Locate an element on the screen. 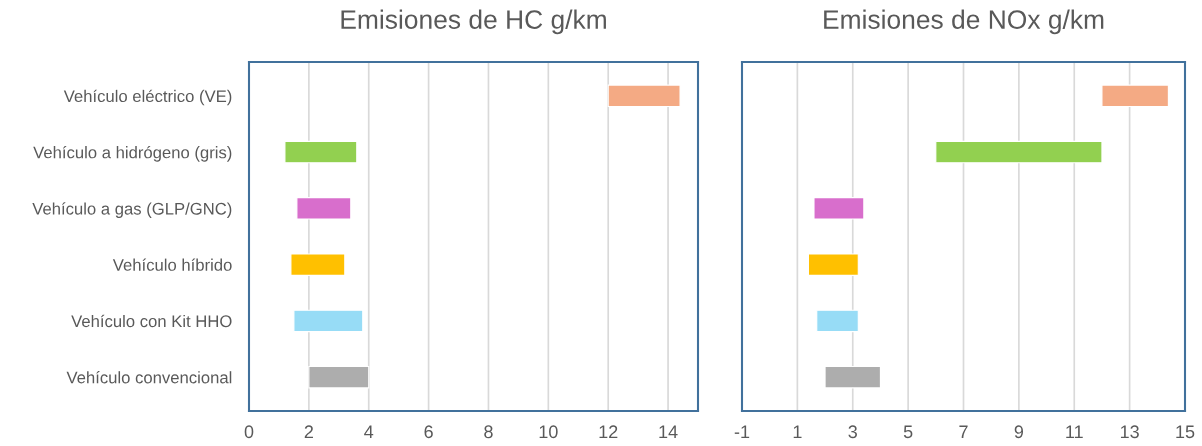  y-tick-label: Vehículo a hidrógeno (gris) is located at coordinates (132, 153).